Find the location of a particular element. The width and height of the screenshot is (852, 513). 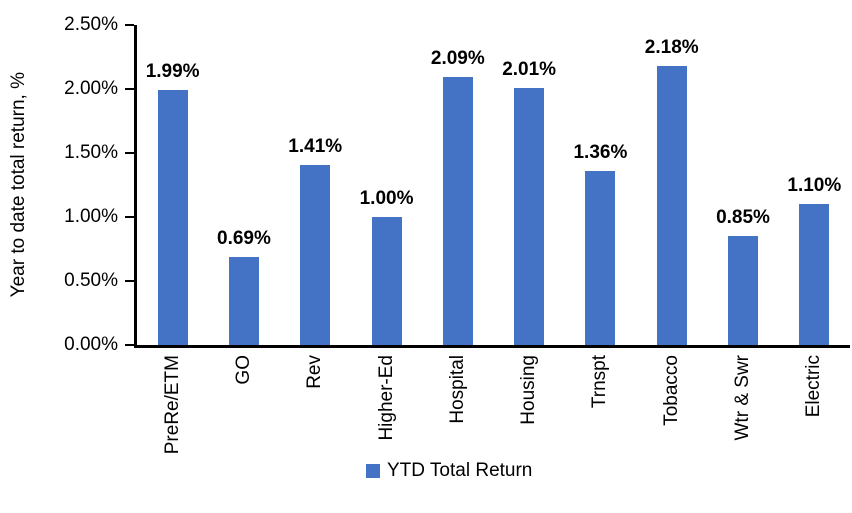

x-category-label-slot: GO is located at coordinates (243, 417).